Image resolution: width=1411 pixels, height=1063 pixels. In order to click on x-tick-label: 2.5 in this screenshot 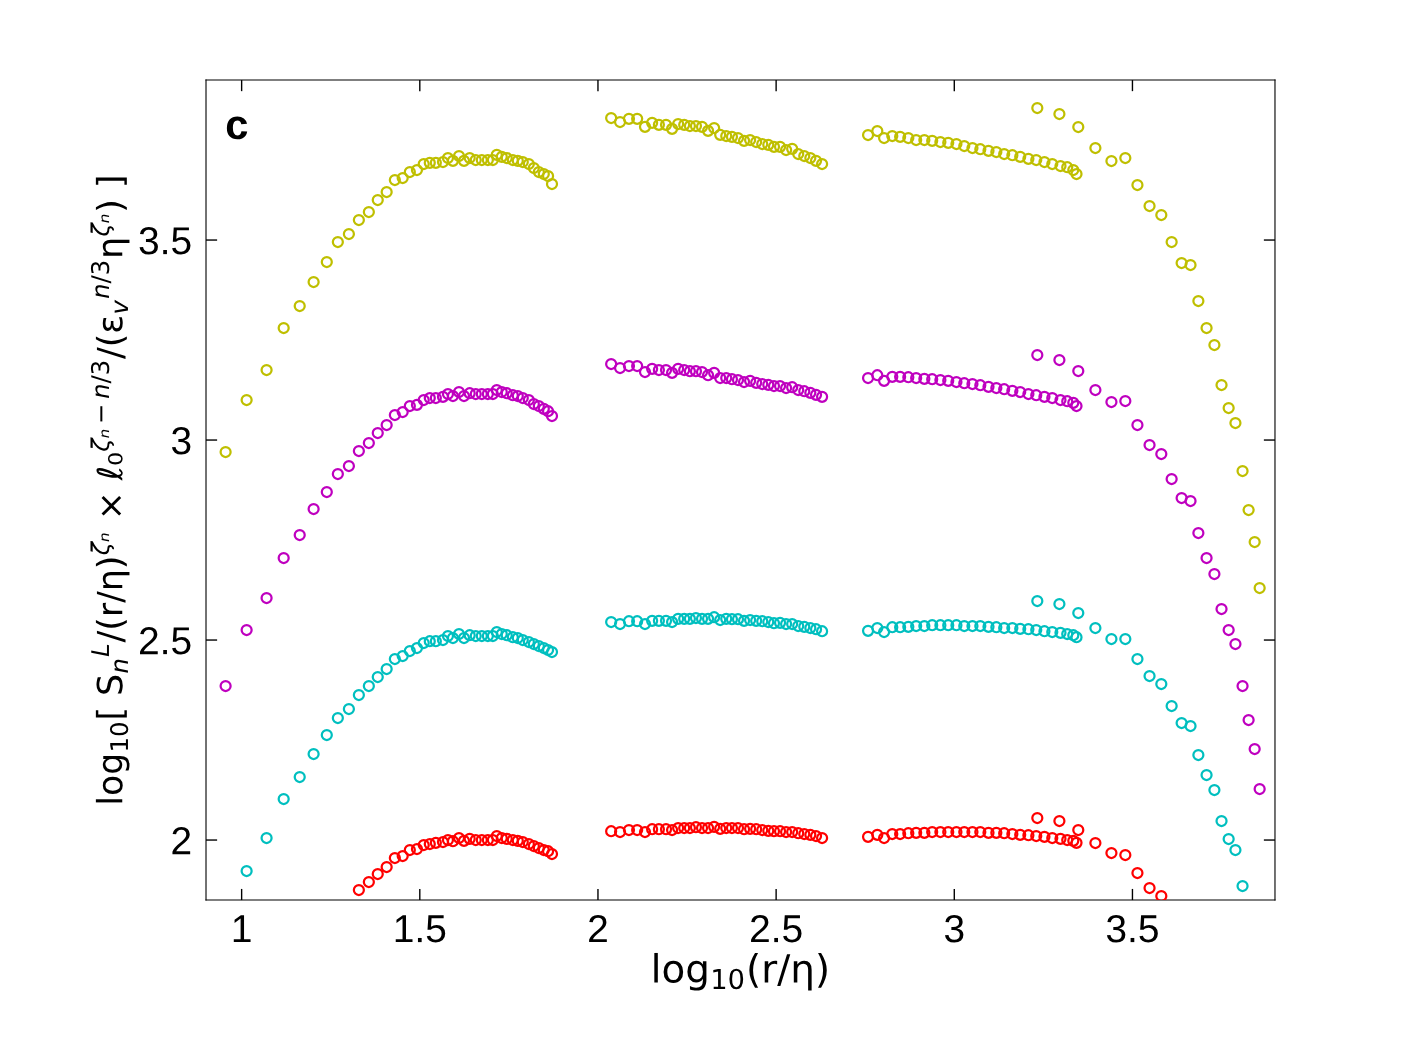, I will do `click(776, 928)`.